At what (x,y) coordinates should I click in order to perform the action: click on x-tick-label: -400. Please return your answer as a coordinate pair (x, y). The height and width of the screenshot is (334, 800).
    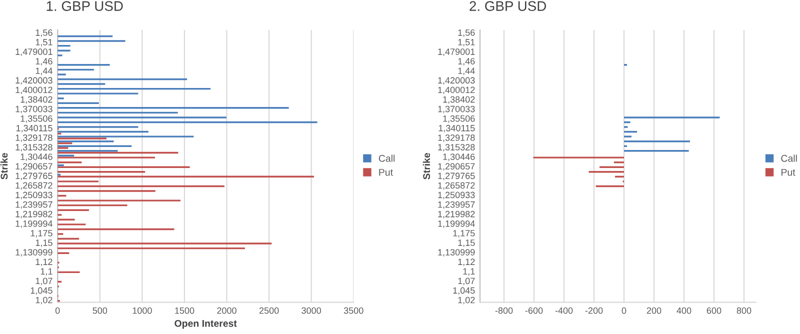
    Looking at the image, I should click on (564, 310).